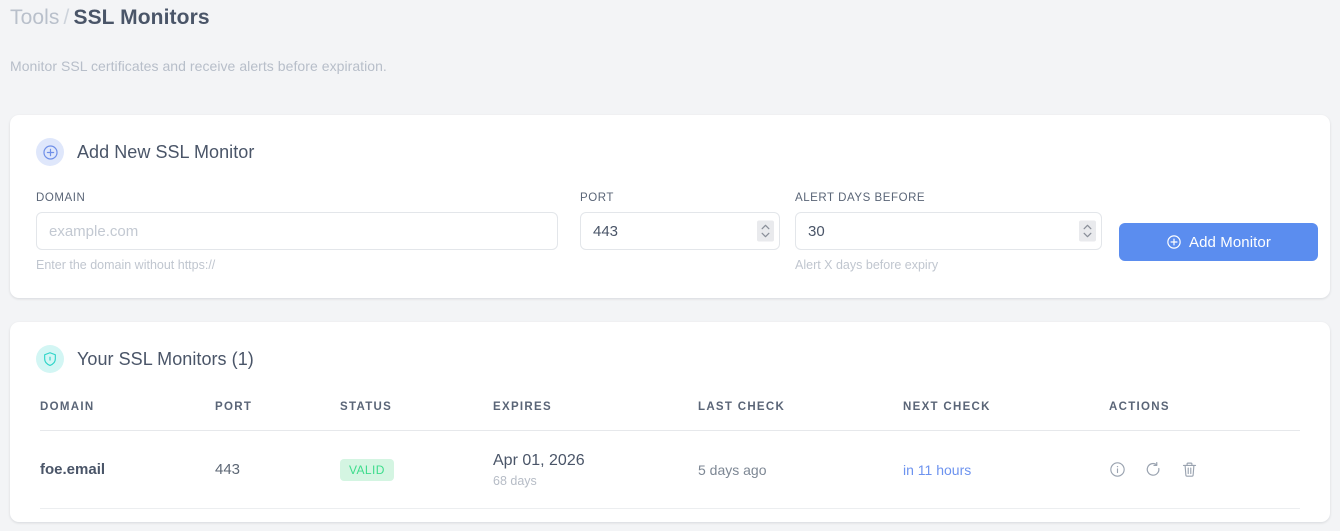  Describe the element at coordinates (860, 198) in the screenshot. I see `alert-days-field-label: ALERT DAYS BEFORE` at that location.